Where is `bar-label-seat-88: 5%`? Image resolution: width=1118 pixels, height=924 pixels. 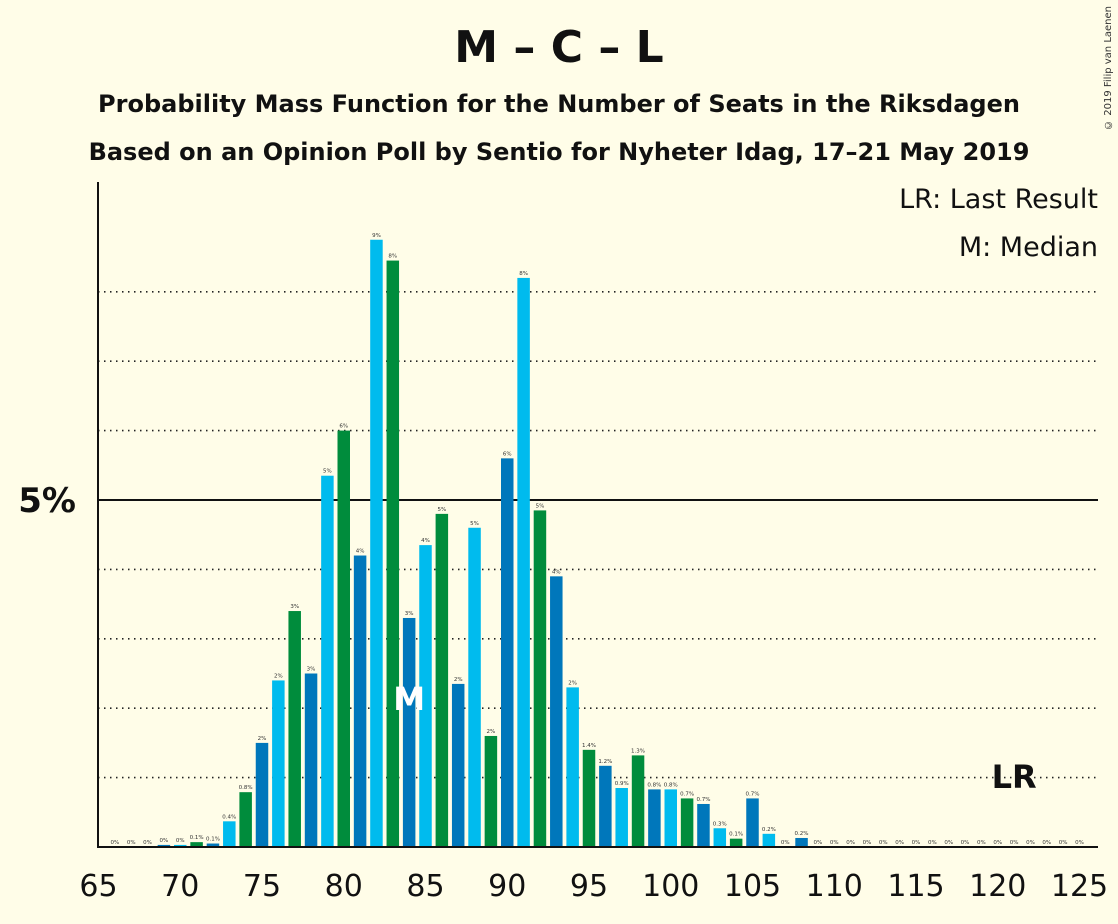
bar-label-seat-88: 5% is located at coordinates (474, 524).